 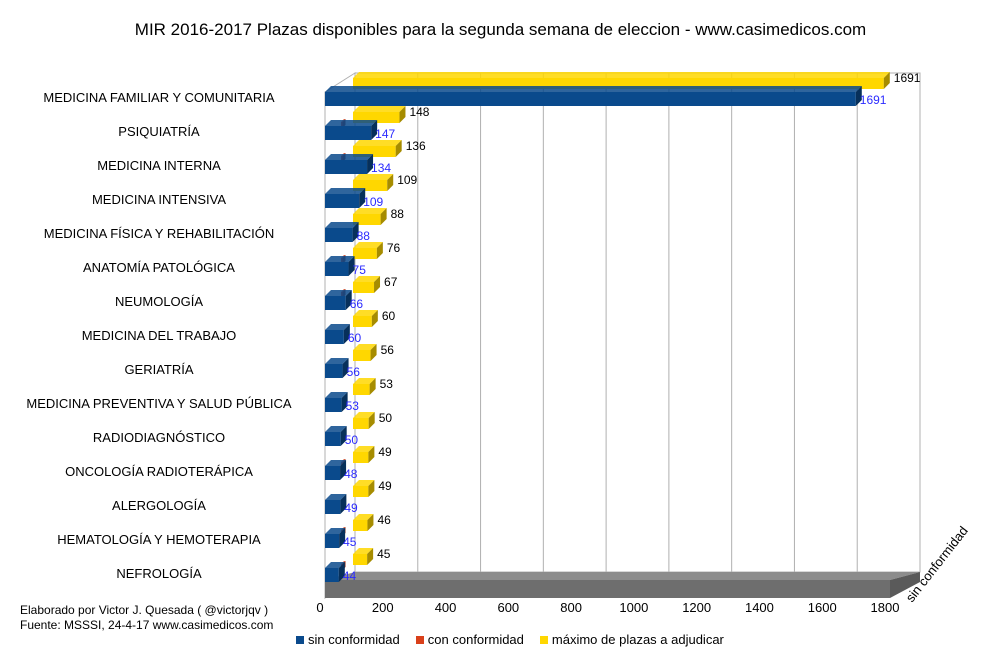 I want to click on category-label: MEDICINA FÍSICA Y REHABILITACIÓN, so click(x=159, y=233).